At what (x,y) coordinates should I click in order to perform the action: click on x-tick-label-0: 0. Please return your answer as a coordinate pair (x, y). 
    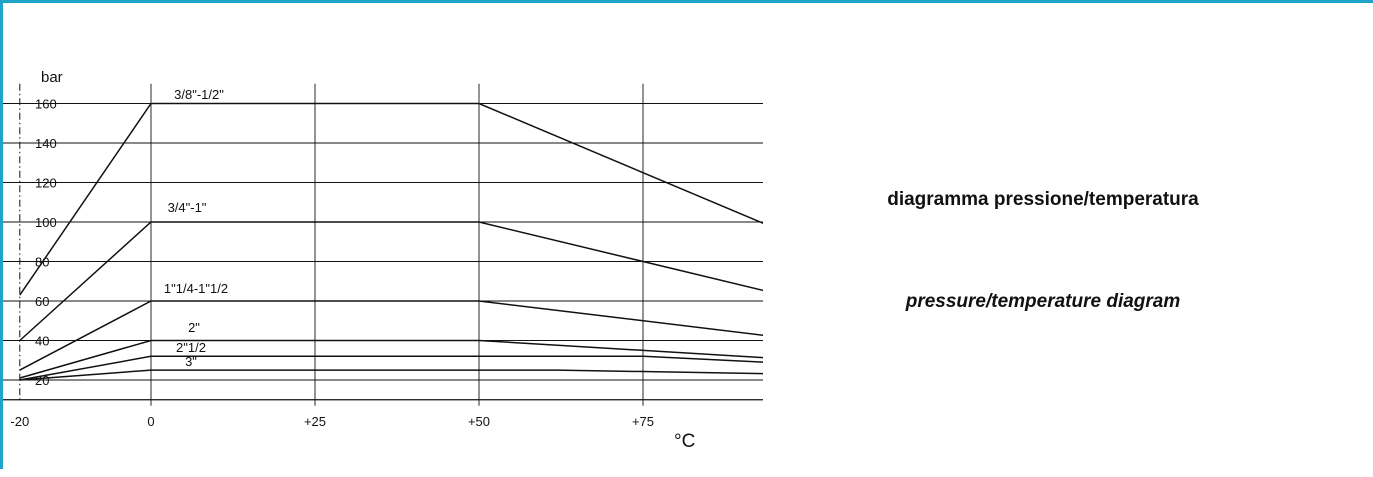
    Looking at the image, I should click on (150, 421).